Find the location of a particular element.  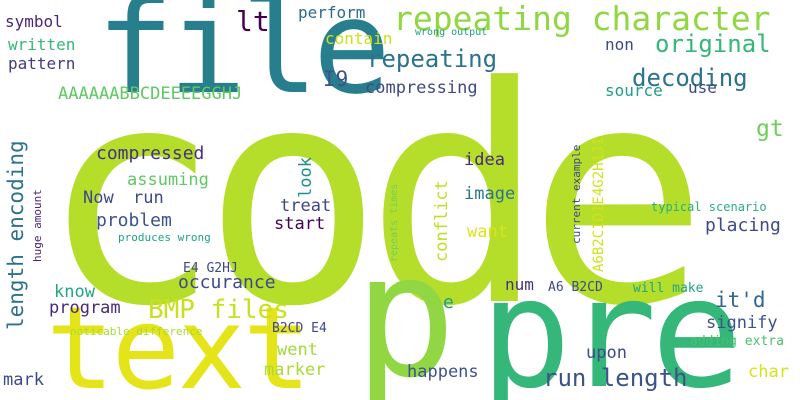

word: repeating character is located at coordinates (582, 19).